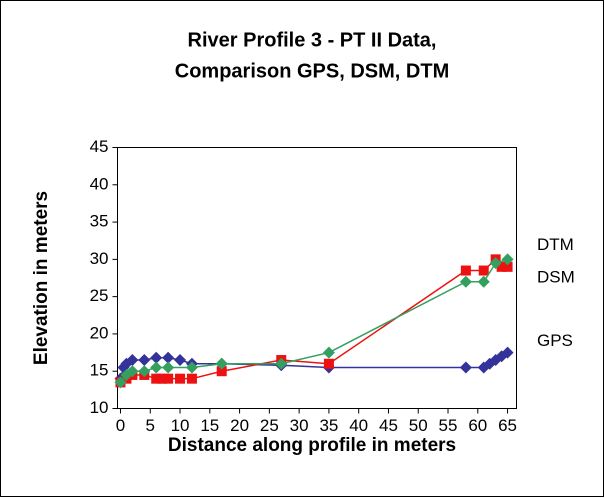 This screenshot has width=605, height=498. Describe the element at coordinates (312, 445) in the screenshot. I see `x-axis-label: Distance along profile in meters` at that location.